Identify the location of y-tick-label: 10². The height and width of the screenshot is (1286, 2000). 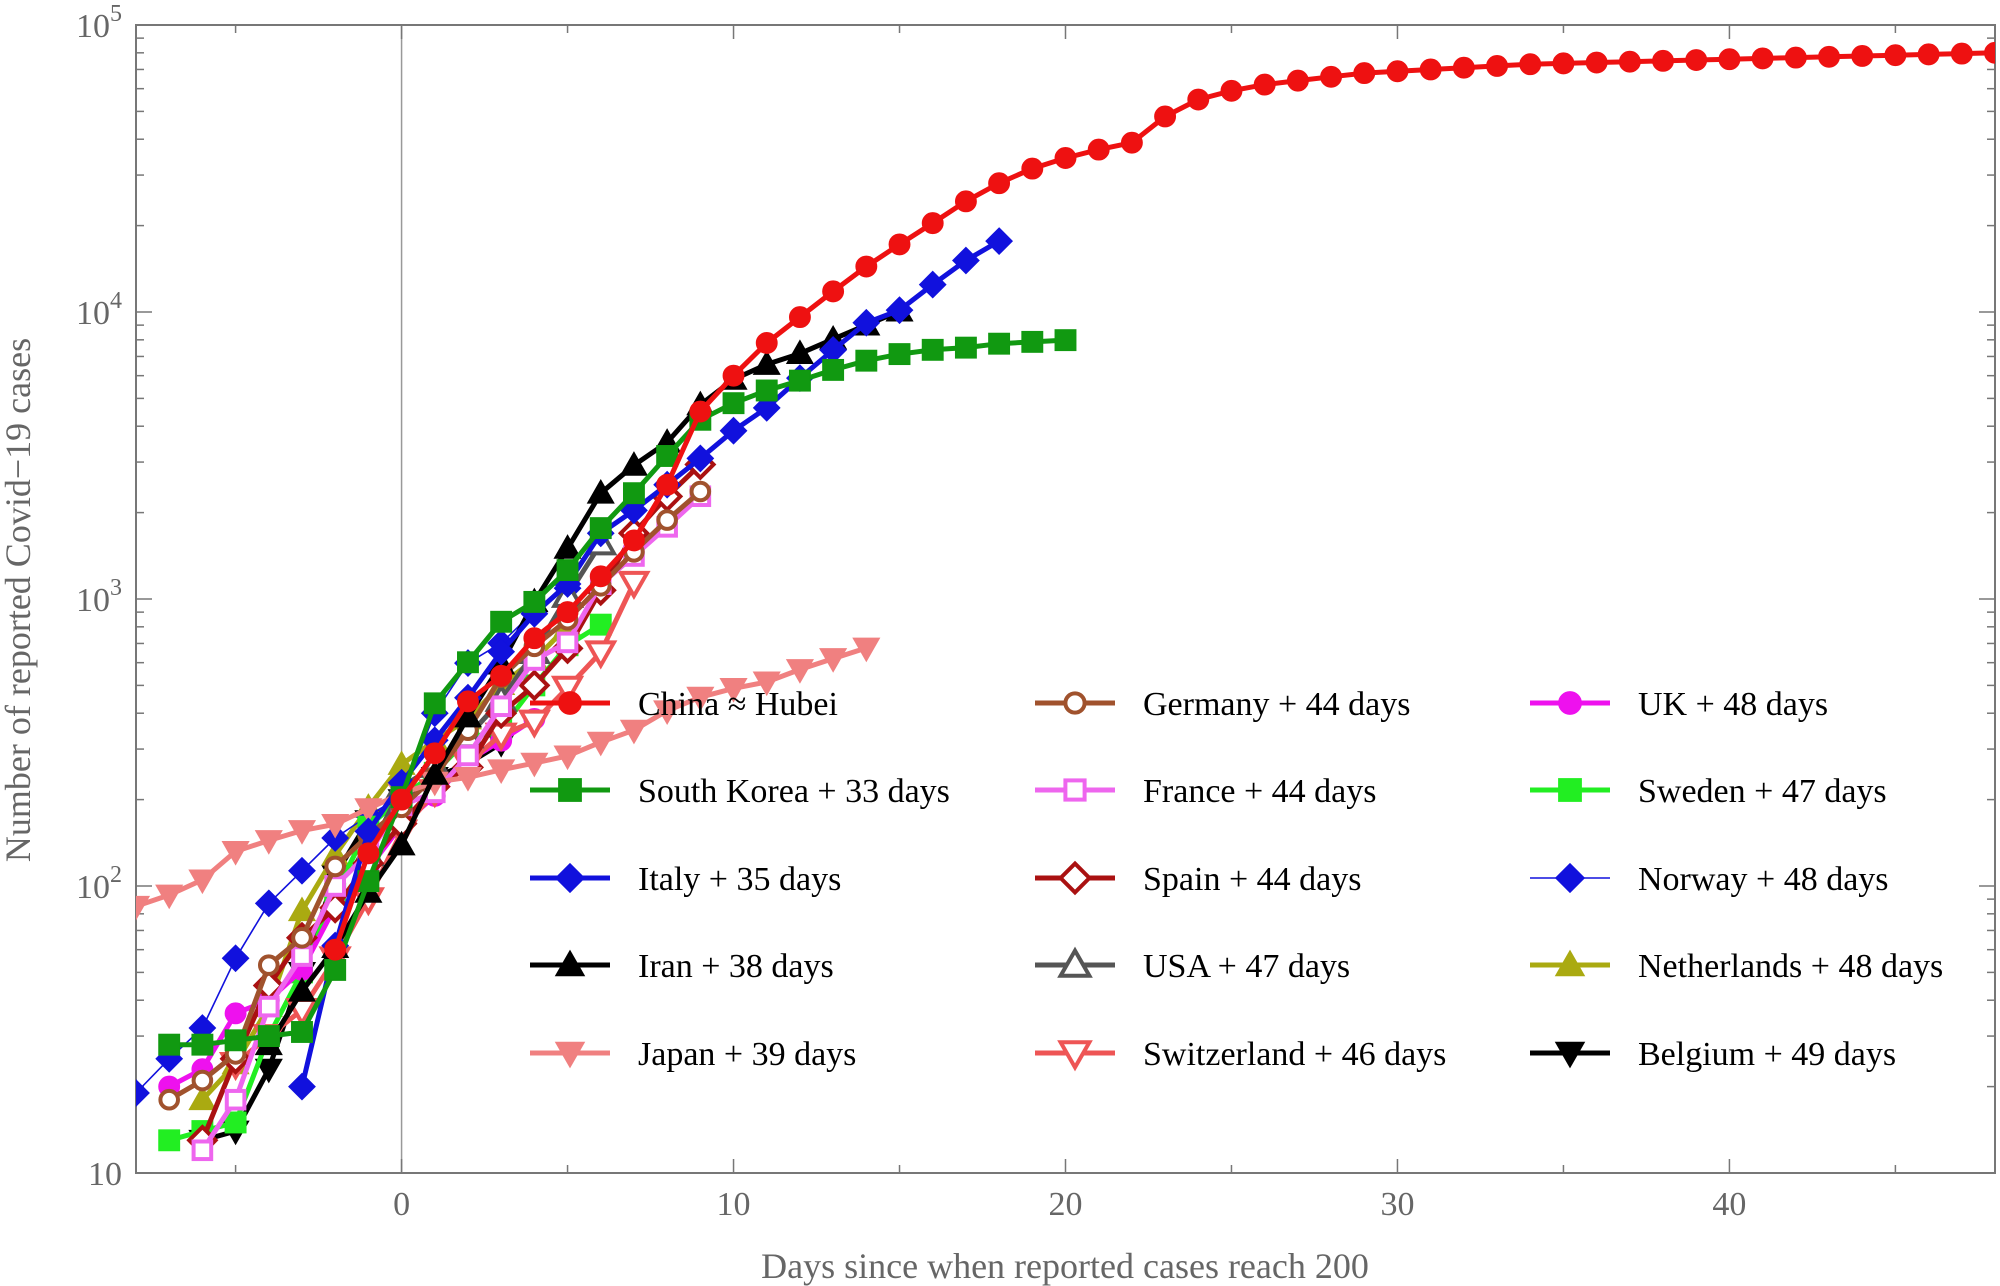
(99, 884).